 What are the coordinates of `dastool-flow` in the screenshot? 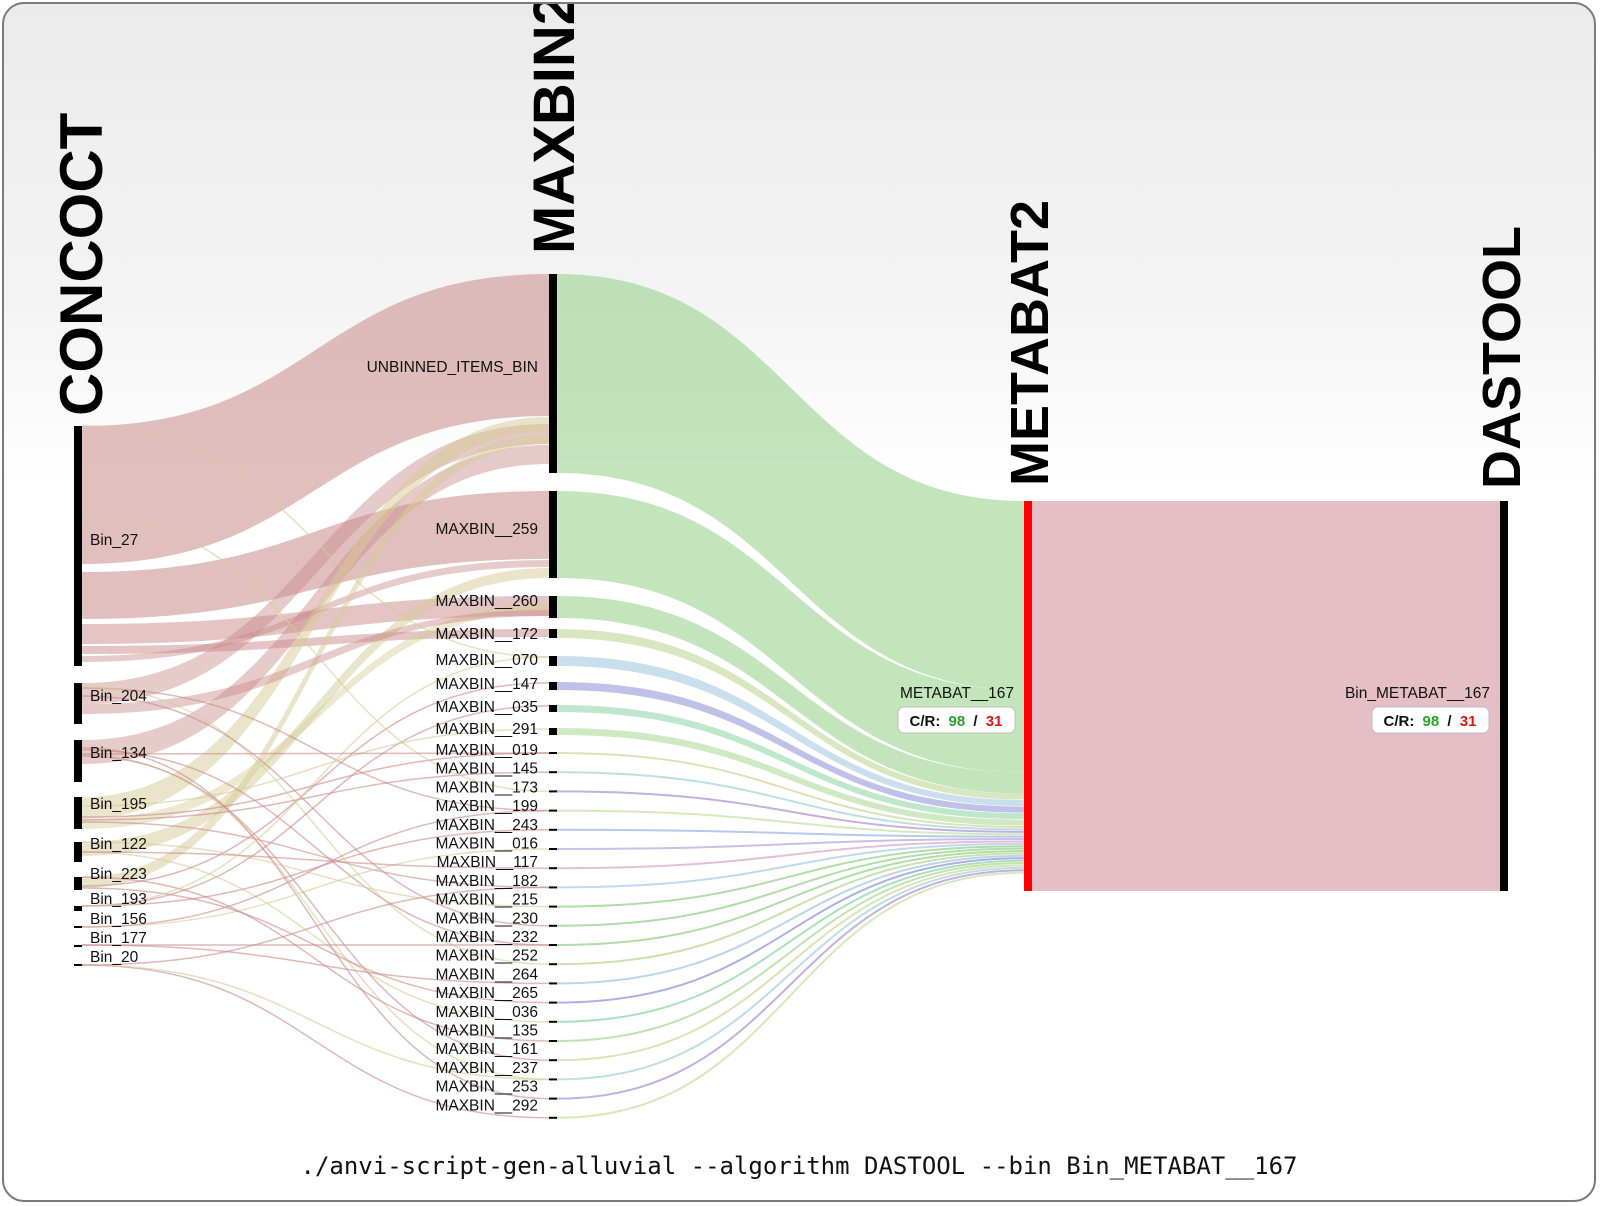 It's located at (1266, 696).